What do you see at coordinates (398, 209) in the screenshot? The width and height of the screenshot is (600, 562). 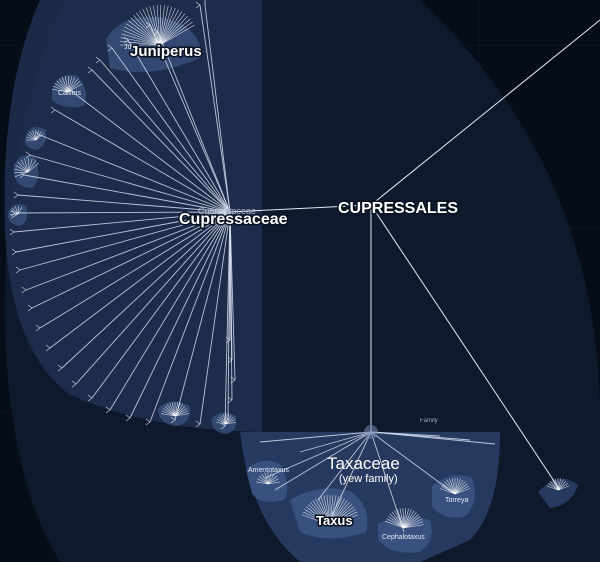 I see `order-label: CUPRESSALES` at bounding box center [398, 209].